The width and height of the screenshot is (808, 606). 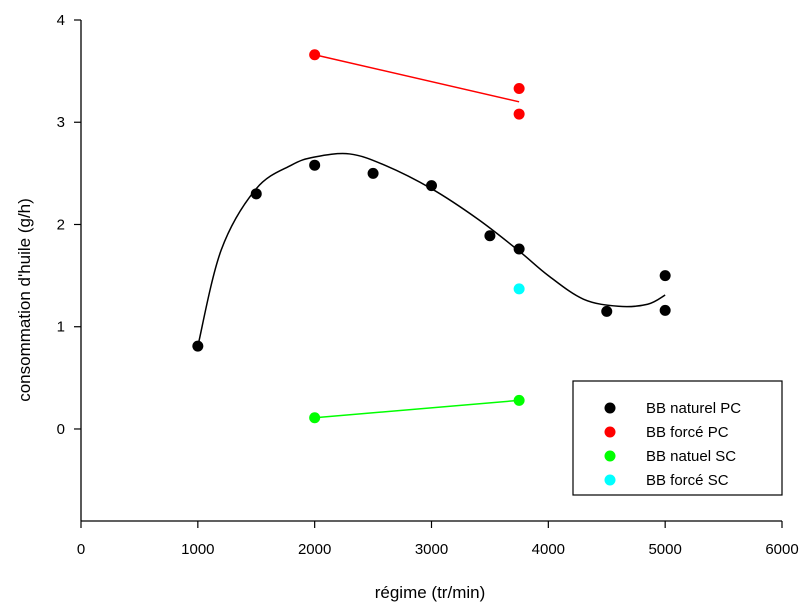 I want to click on legend-label-bb-forc-sc: BB forcé SC, so click(x=687, y=480).